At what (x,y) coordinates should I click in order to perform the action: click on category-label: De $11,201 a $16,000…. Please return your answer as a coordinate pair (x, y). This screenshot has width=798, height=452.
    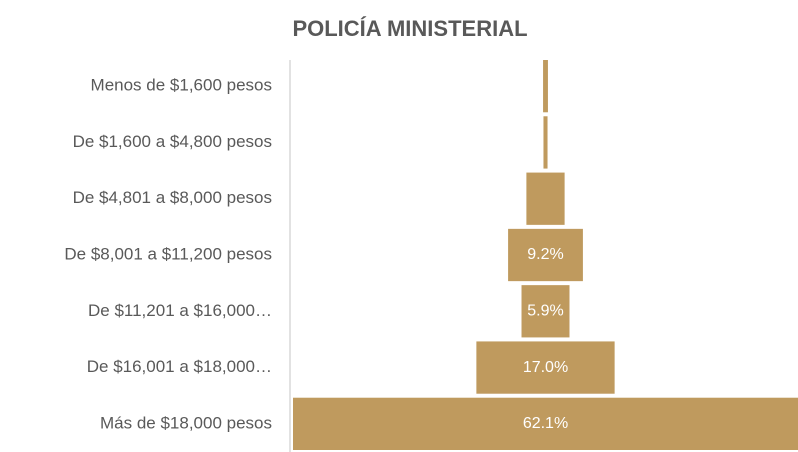
    Looking at the image, I should click on (180, 310).